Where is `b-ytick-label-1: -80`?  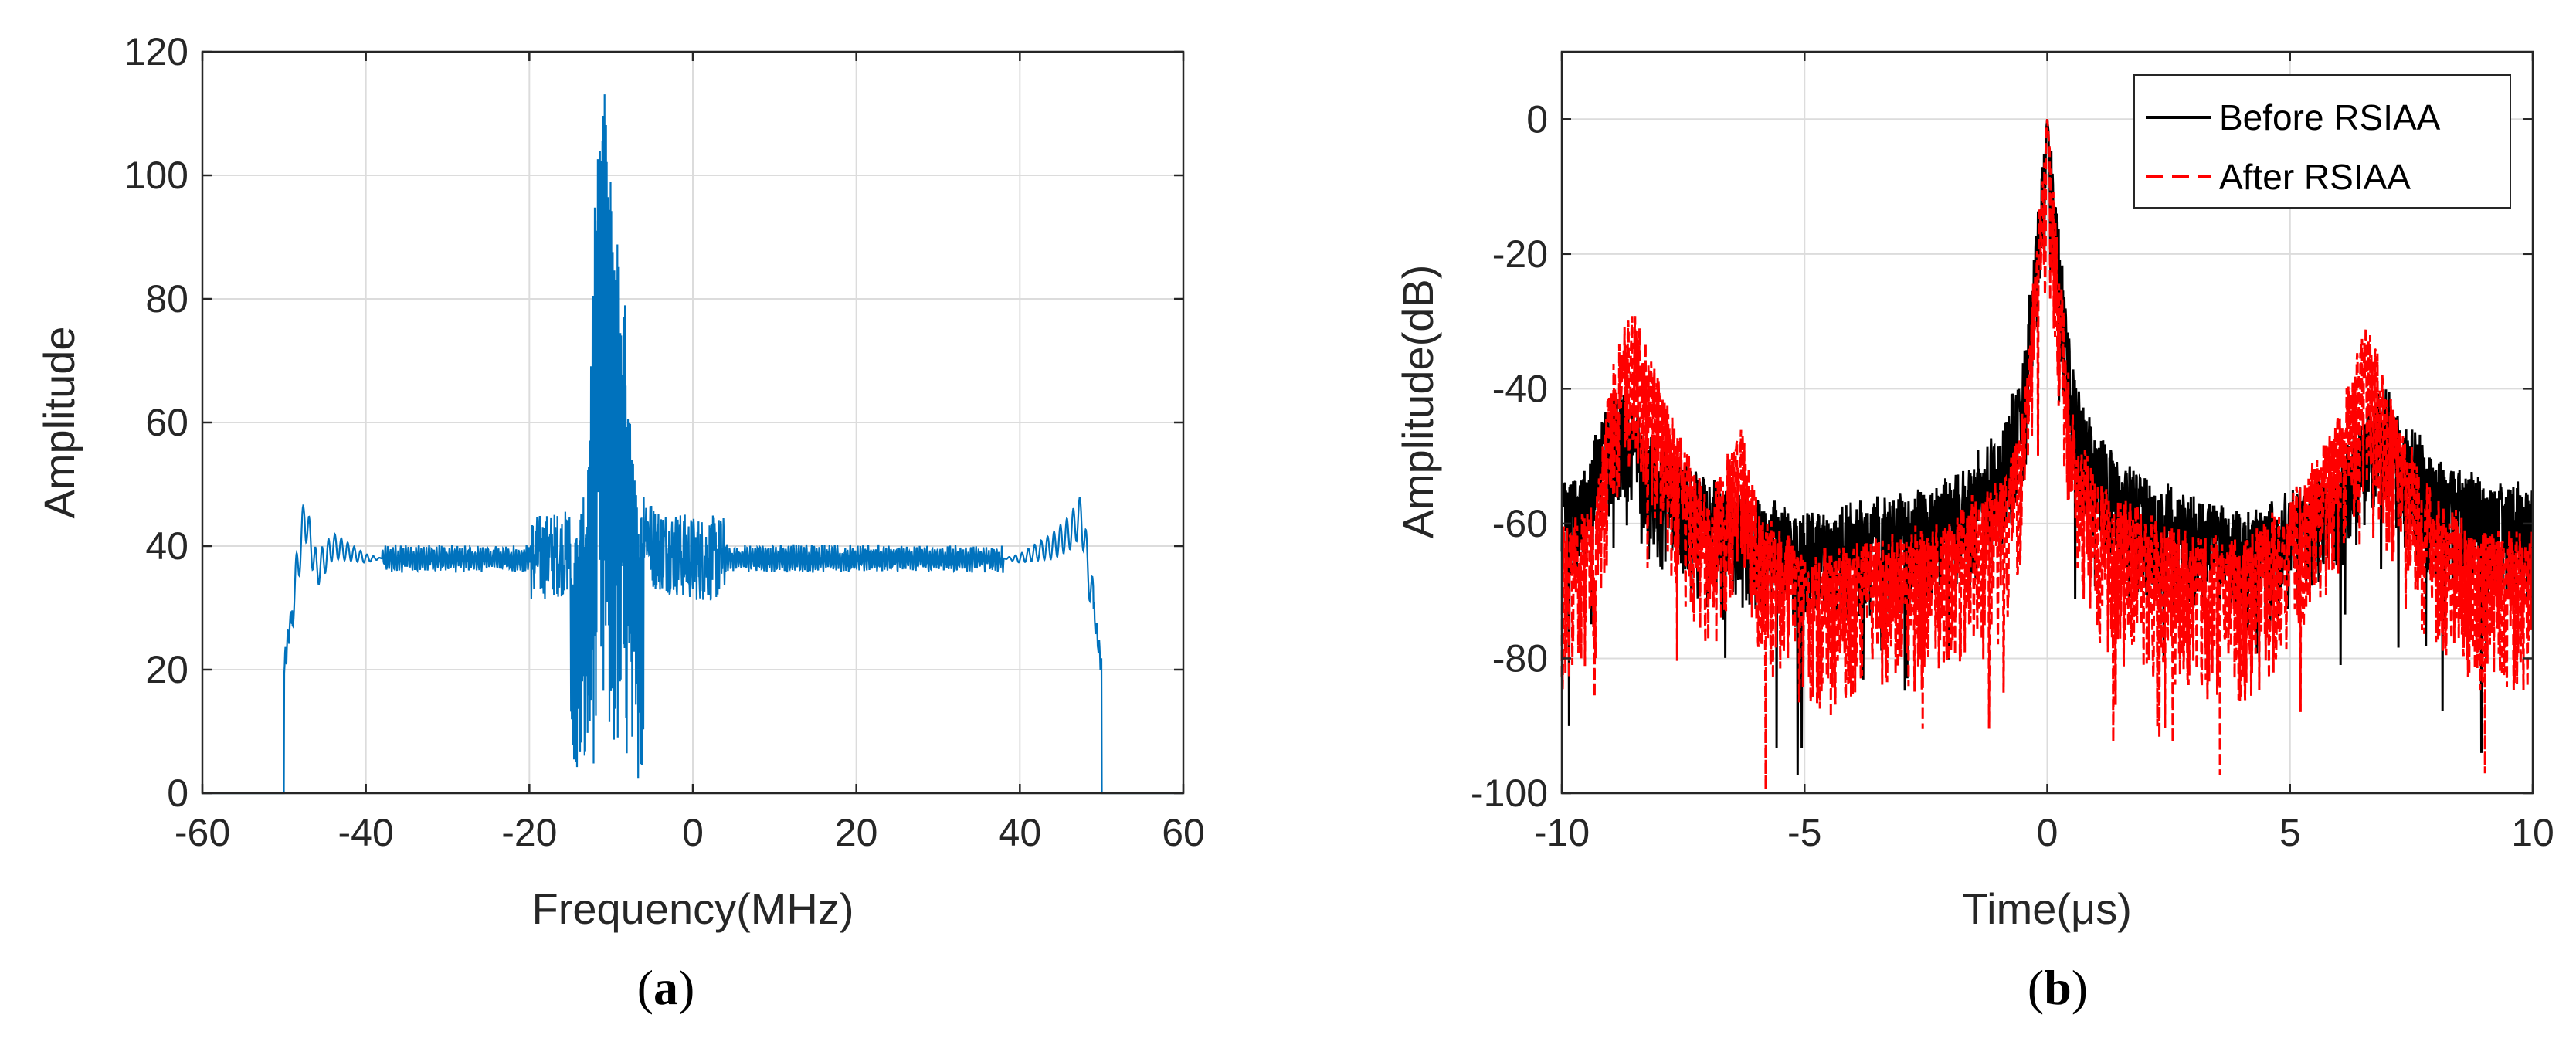 b-ytick-label-1: -80 is located at coordinates (1520, 658).